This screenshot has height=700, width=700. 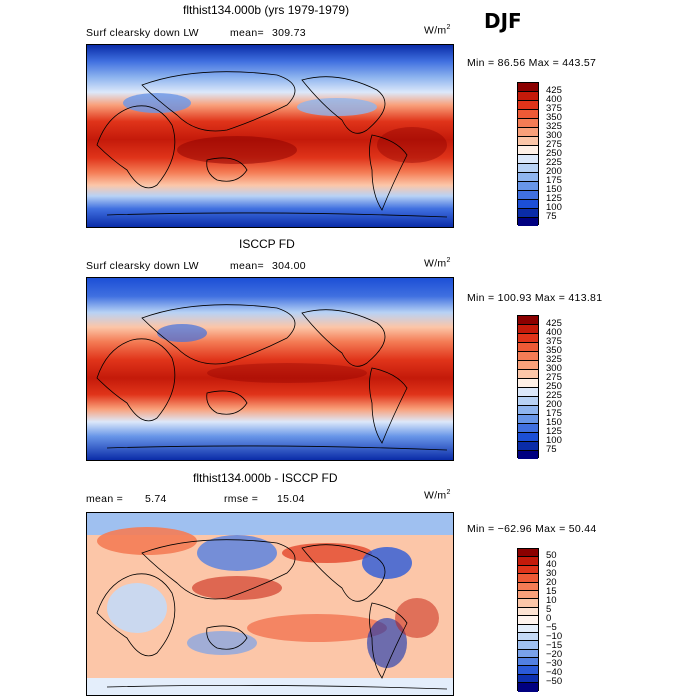 I want to click on panel3-map, so click(x=270, y=604).